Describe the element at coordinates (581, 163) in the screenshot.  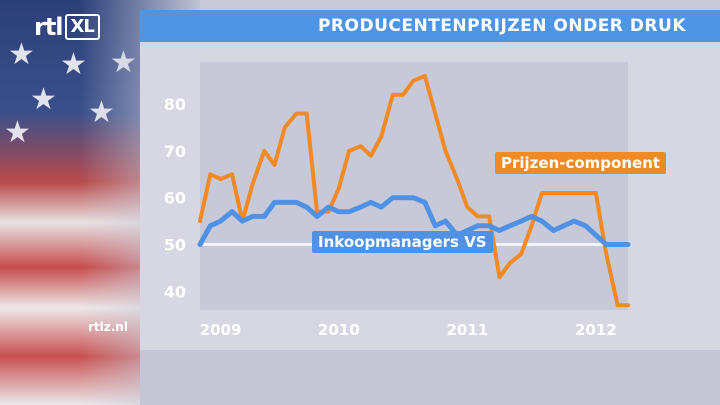
I see `series-label-prijzen: Prijzen-component` at that location.